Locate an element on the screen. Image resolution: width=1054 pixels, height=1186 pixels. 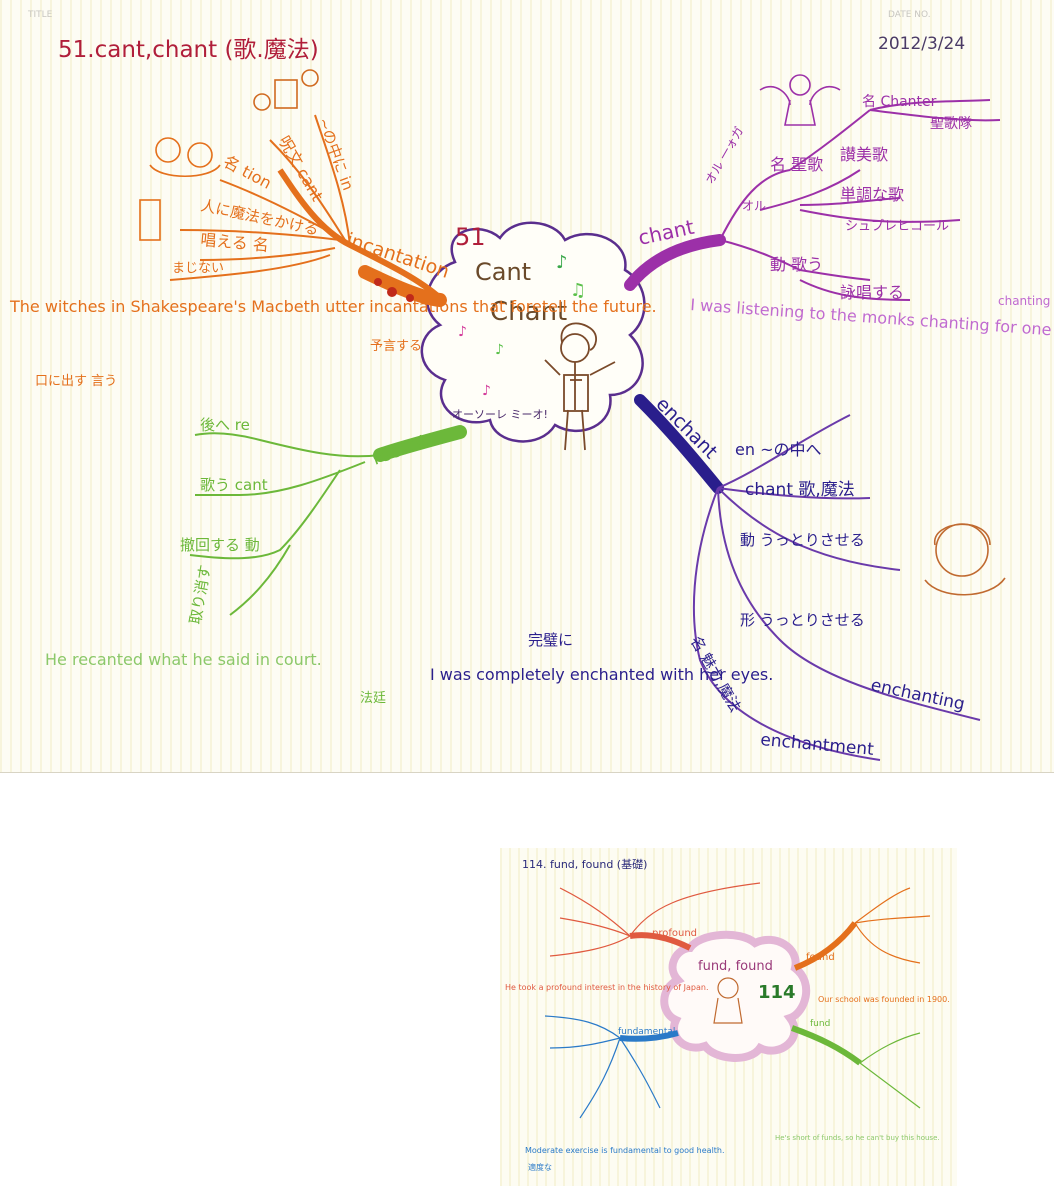
girl-doodle is located at coordinates (965, 559).